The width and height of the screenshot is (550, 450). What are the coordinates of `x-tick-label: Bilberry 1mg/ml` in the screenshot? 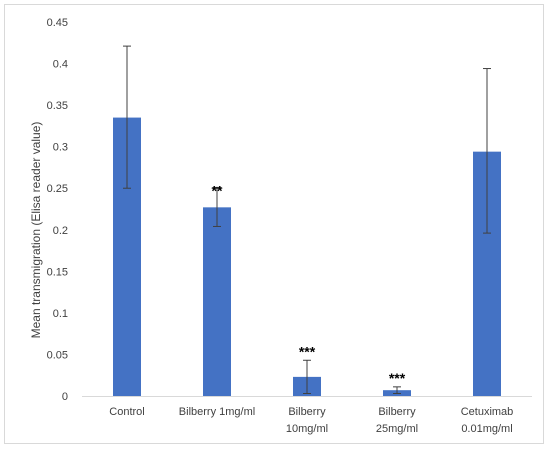 It's located at (217, 412).